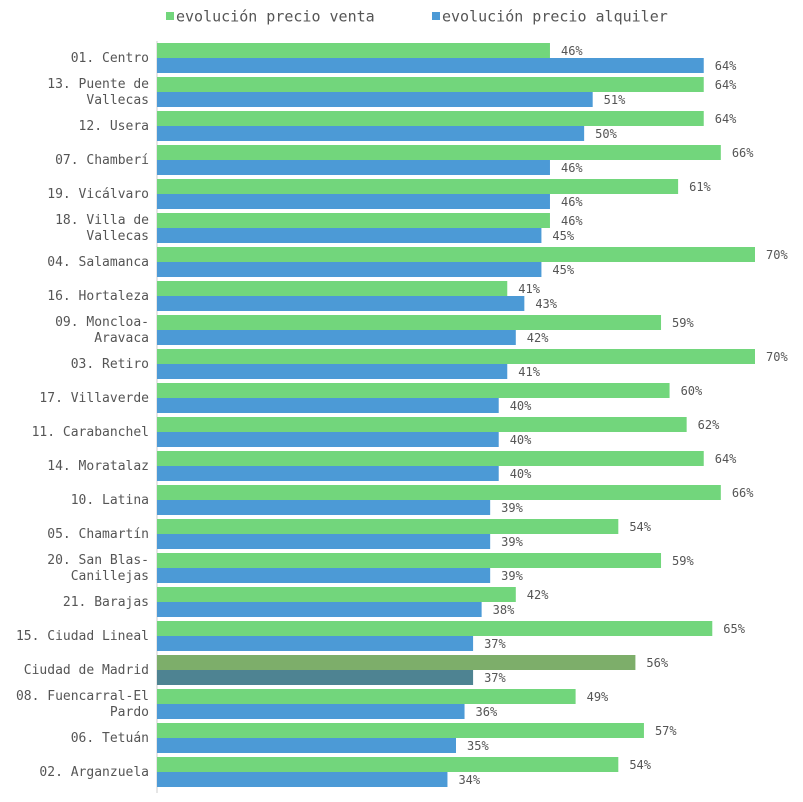 Image resolution: width=803 pixels, height=802 pixels. What do you see at coordinates (102, 160) in the screenshot?
I see `category-label: 07. Chamberí` at bounding box center [102, 160].